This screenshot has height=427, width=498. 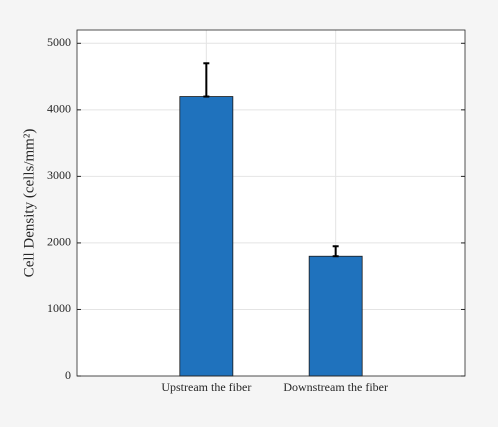 I want to click on y-tick-label: 4000, so click(x=59, y=109).